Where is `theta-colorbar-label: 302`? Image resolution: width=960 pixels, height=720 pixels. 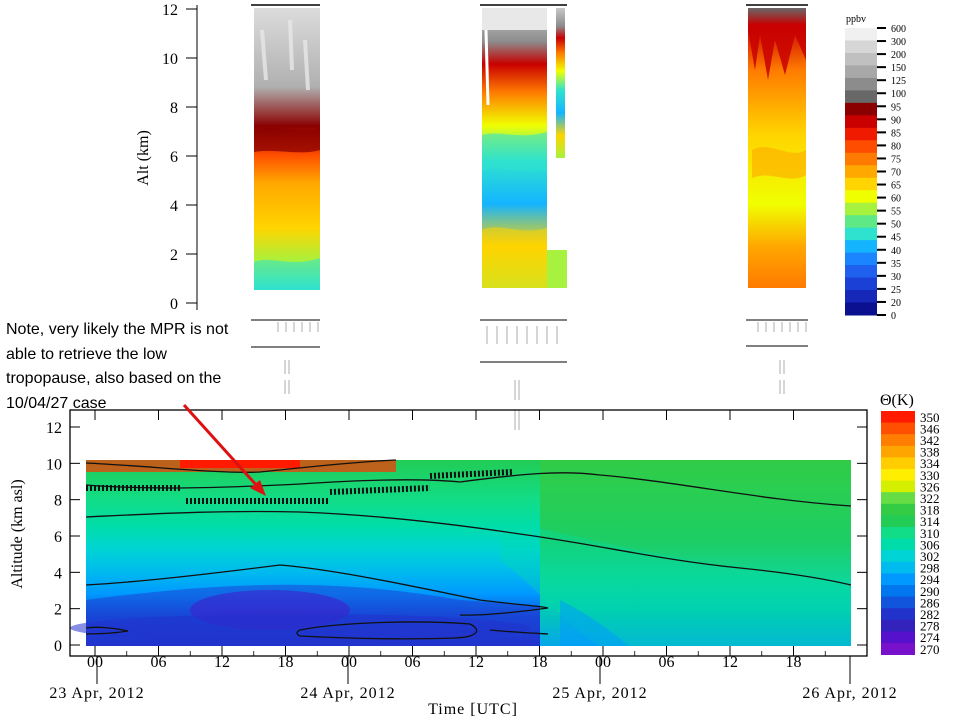 theta-colorbar-label: 302 is located at coordinates (930, 556).